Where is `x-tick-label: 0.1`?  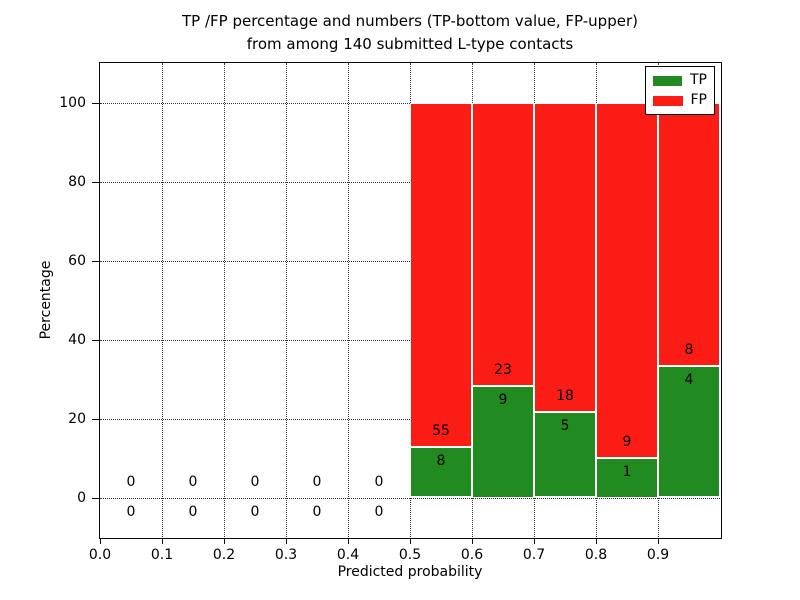 x-tick-label: 0.1 is located at coordinates (162, 555).